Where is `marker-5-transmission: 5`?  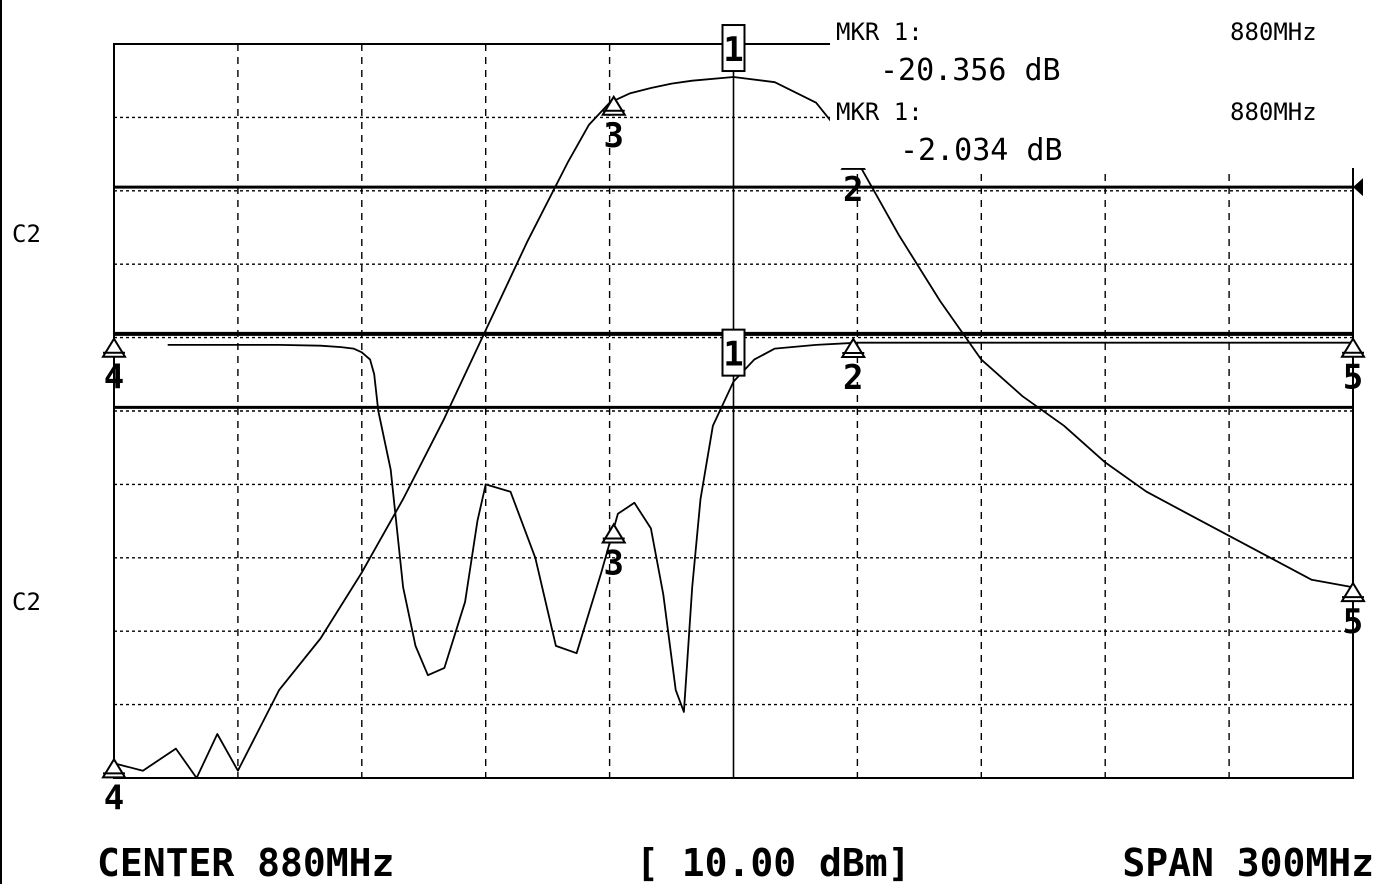
marker-5-transmission: 5 is located at coordinates (1353, 611).